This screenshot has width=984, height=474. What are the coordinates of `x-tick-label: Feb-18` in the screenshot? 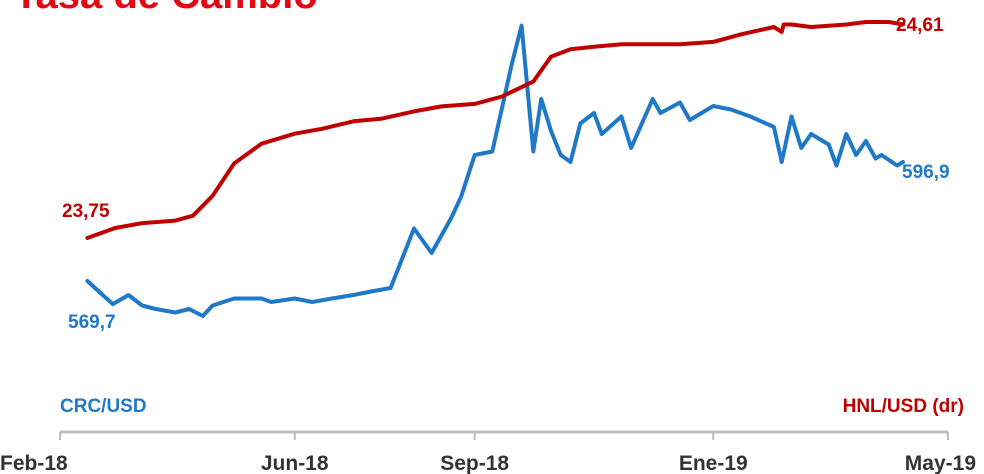 It's located at (34, 463).